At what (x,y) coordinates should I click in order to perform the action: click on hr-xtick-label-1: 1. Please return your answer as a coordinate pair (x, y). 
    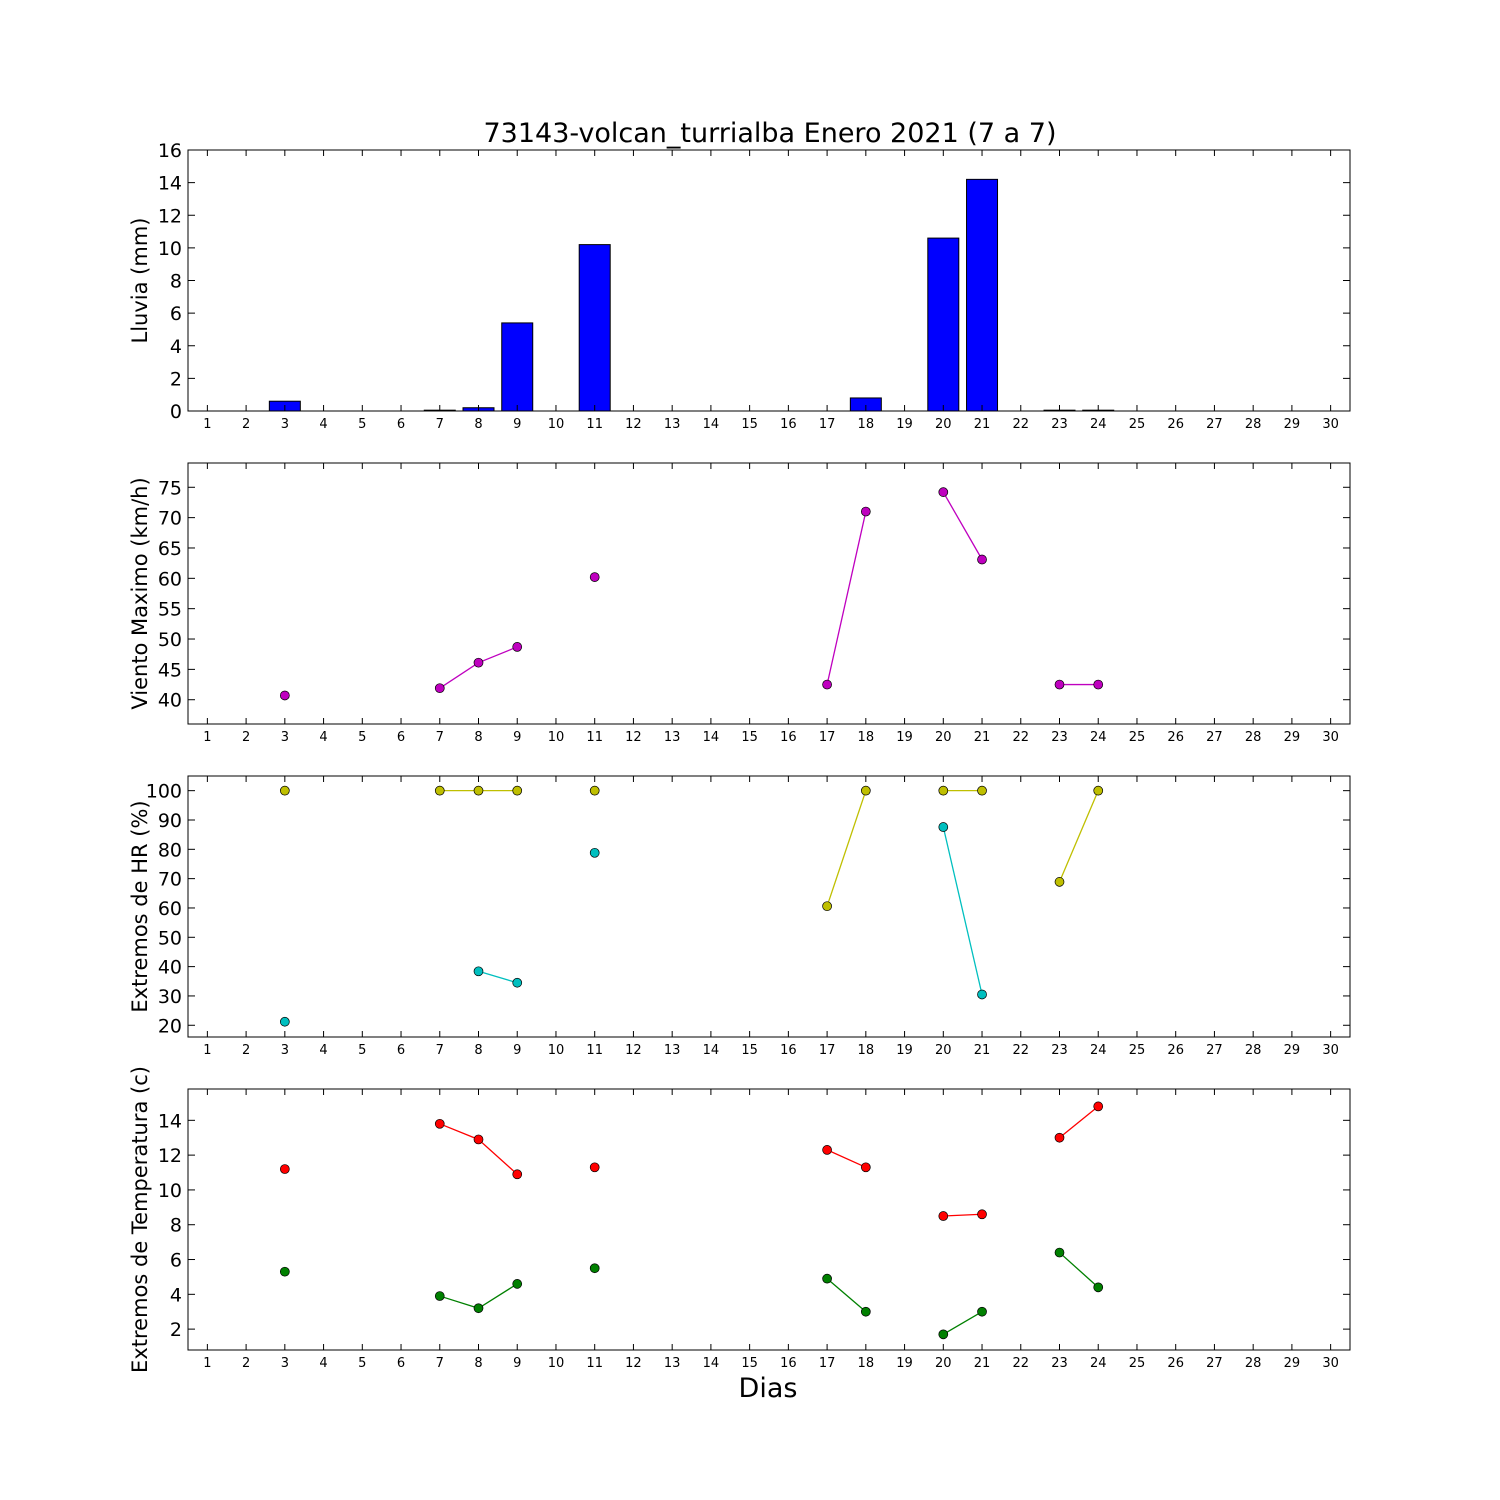
    Looking at the image, I should click on (207, 1050).